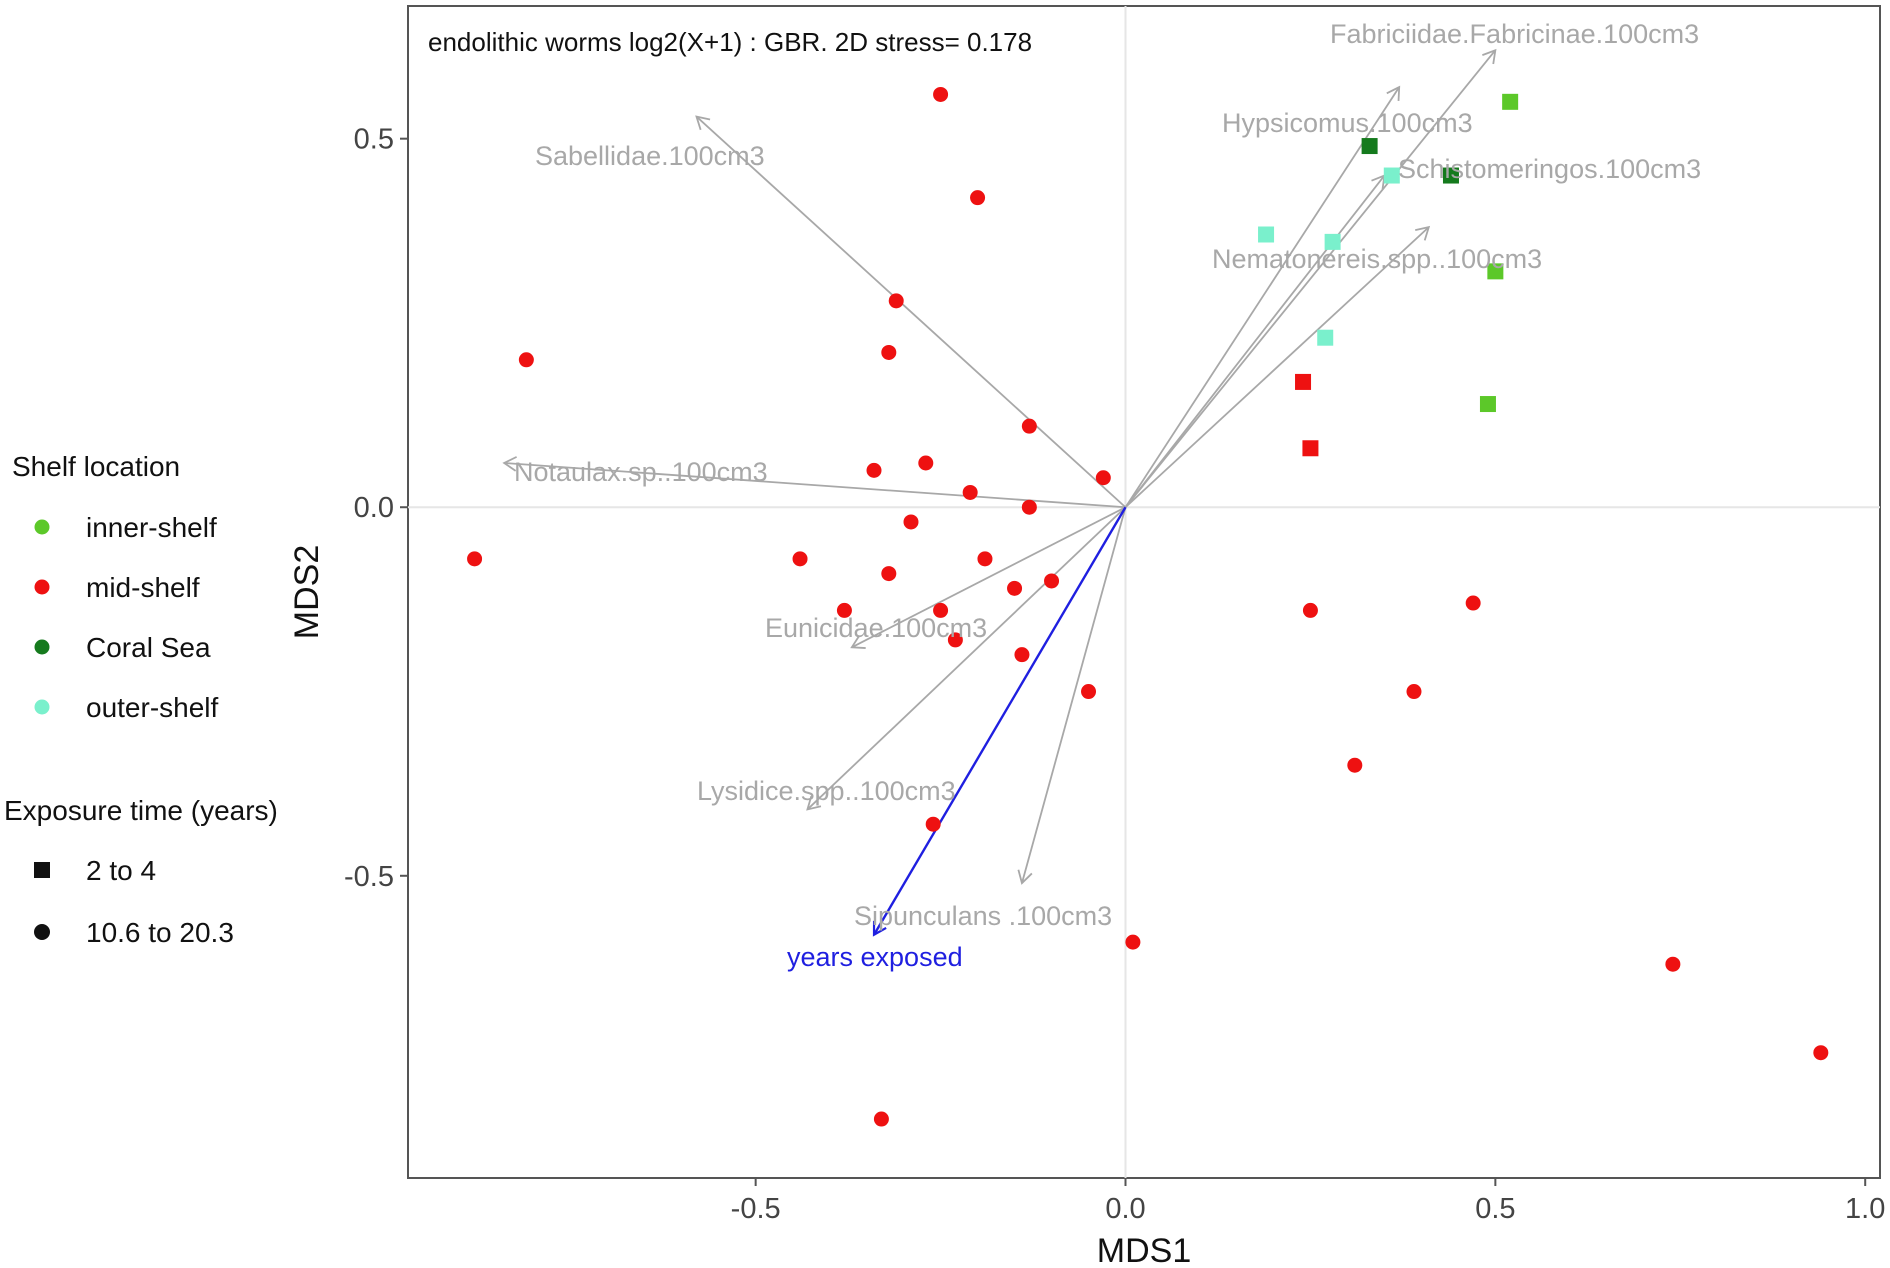 Image resolution: width=1890 pixels, height=1268 pixels. Describe the element at coordinates (141, 810) in the screenshot. I see `legend-shape-title: Exposure time (years)` at that location.